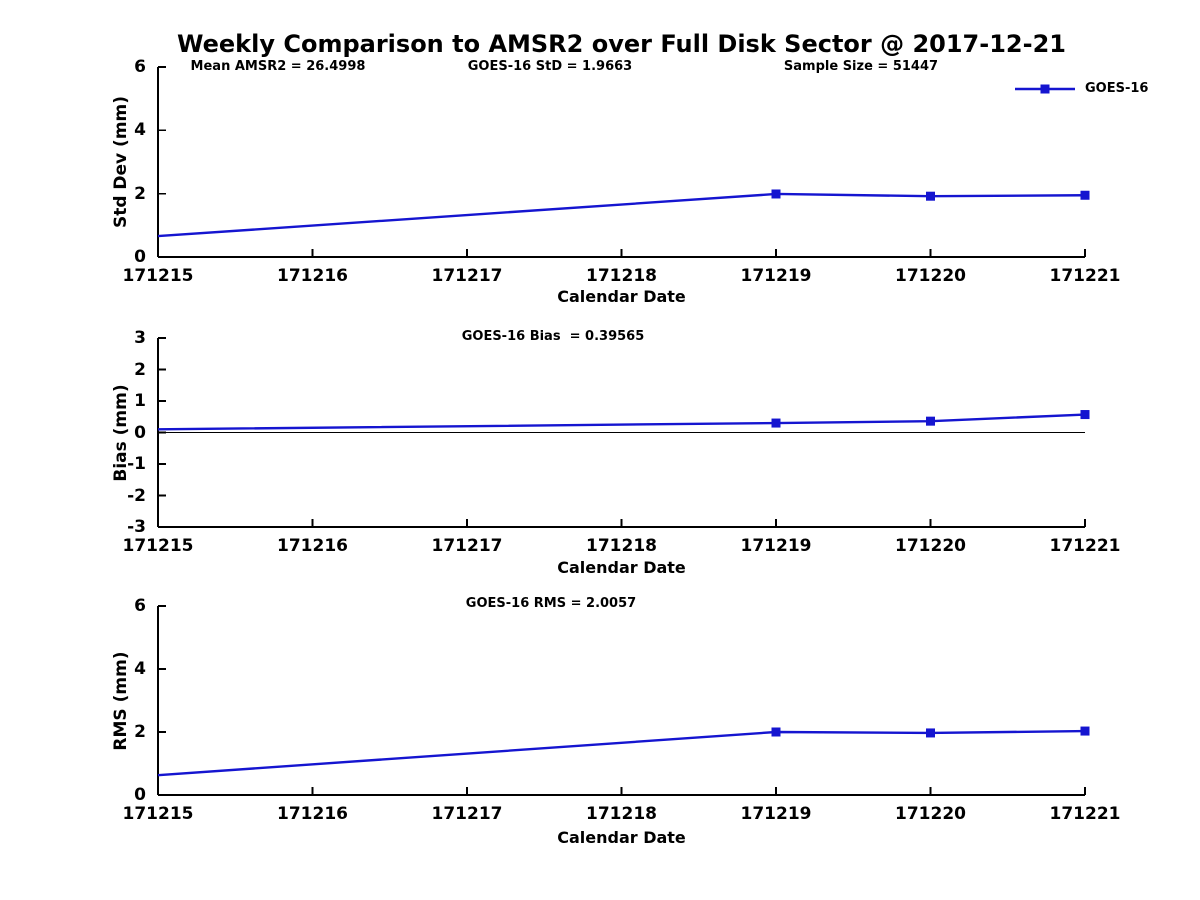  What do you see at coordinates (121, 700) in the screenshot?
I see `y-axis-label: RMS (mm)` at bounding box center [121, 700].